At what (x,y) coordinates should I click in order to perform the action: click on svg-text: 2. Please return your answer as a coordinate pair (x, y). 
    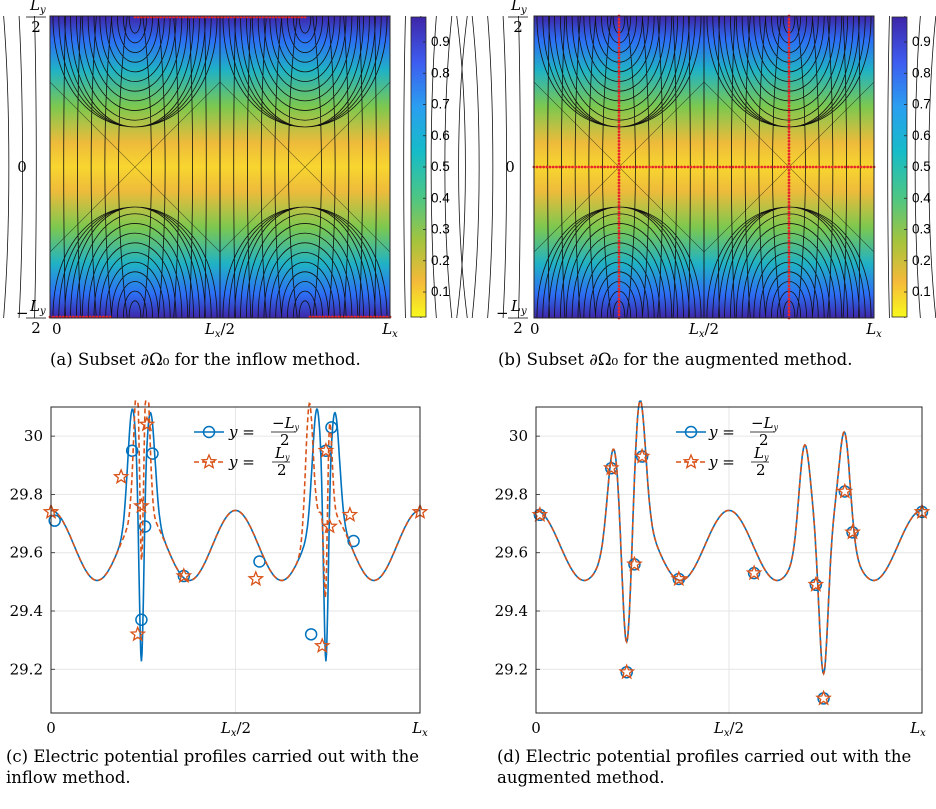
    Looking at the image, I should click on (282, 470).